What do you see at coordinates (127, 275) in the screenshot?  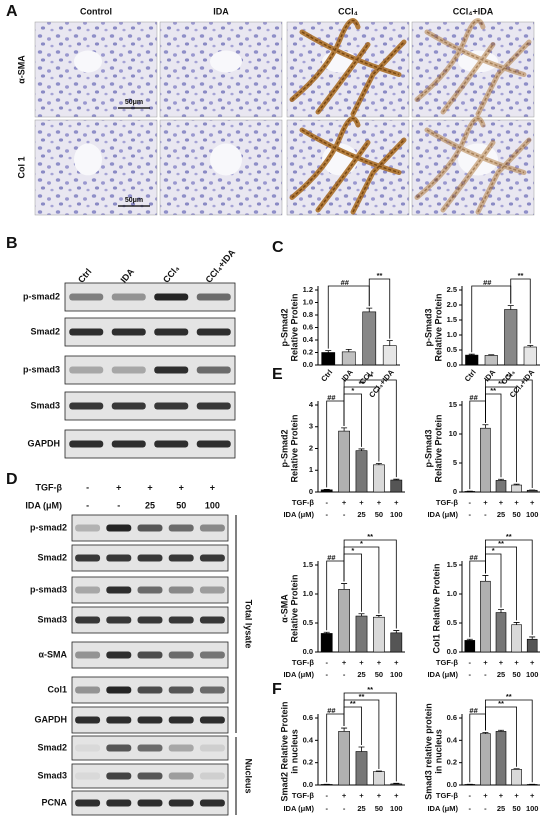 I see `lane-label: IDA` at bounding box center [127, 275].